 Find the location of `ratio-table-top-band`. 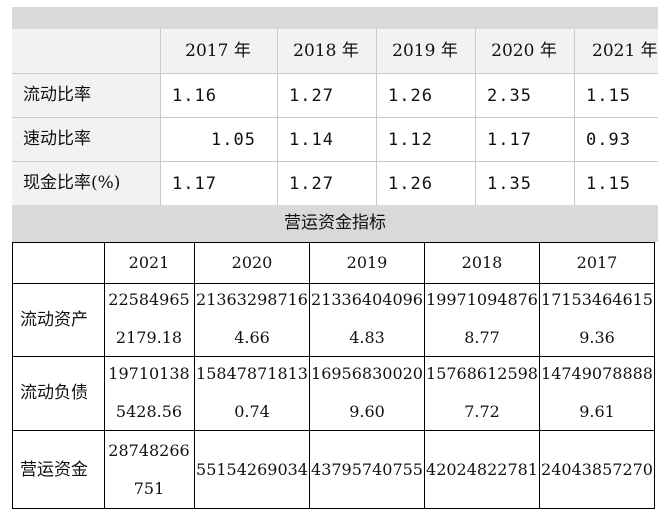

ratio-table-top-band is located at coordinates (335, 18).